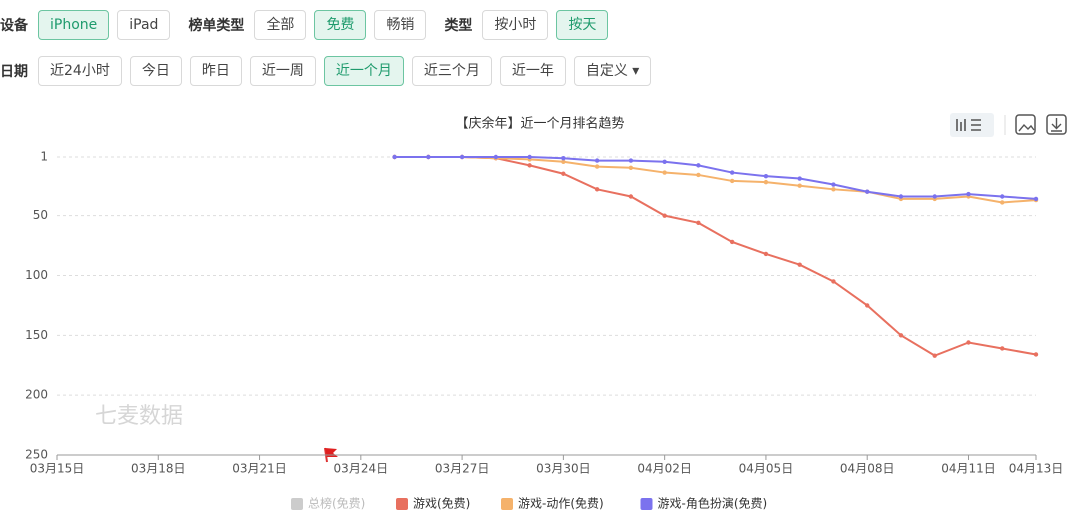 The image size is (1080, 529). I want to click on legend-label: 游戏-角色扮演(免费), so click(713, 503).